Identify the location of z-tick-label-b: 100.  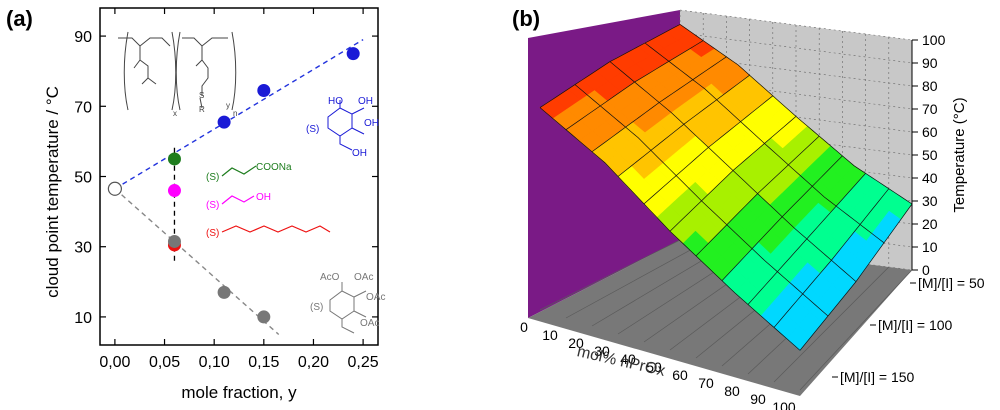
(934, 40).